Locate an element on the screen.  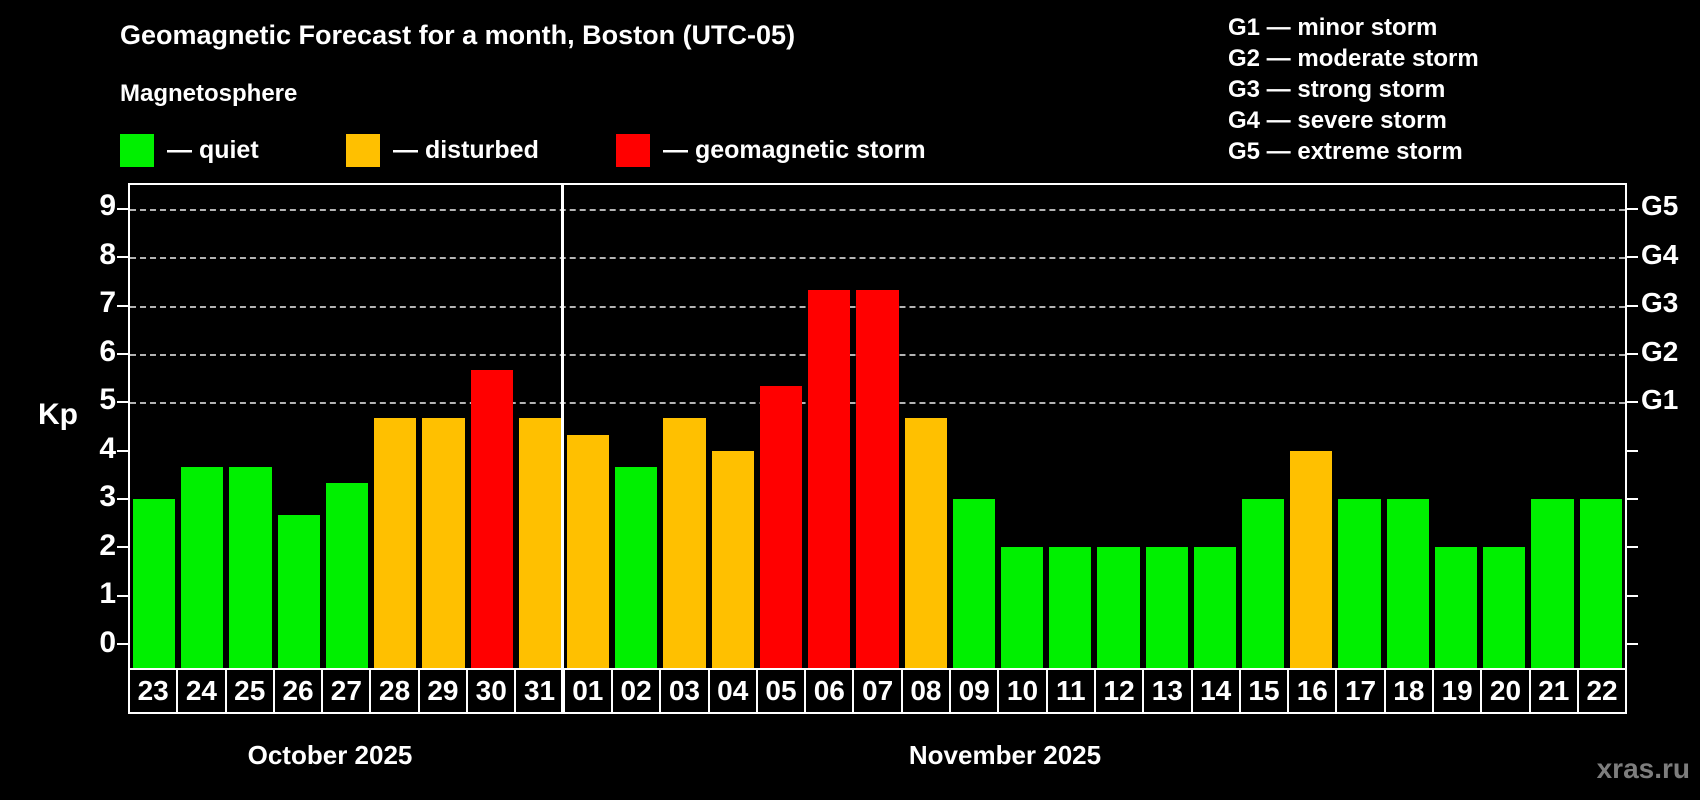
date-cell-16: 16 is located at coordinates (1313, 691).